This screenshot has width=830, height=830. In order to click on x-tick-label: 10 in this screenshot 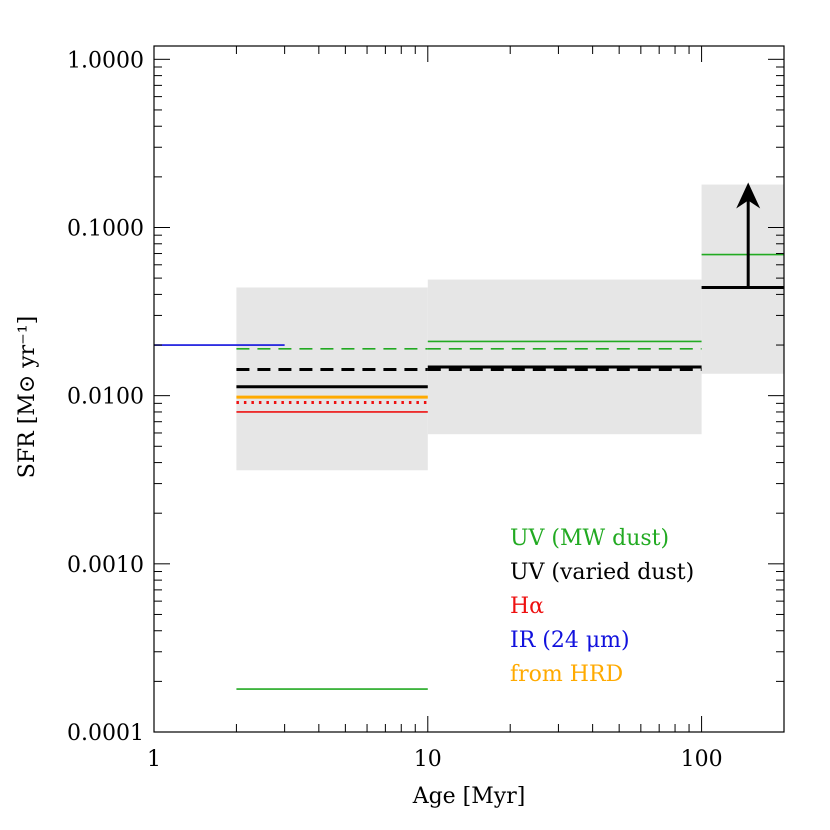, I will do `click(428, 759)`.